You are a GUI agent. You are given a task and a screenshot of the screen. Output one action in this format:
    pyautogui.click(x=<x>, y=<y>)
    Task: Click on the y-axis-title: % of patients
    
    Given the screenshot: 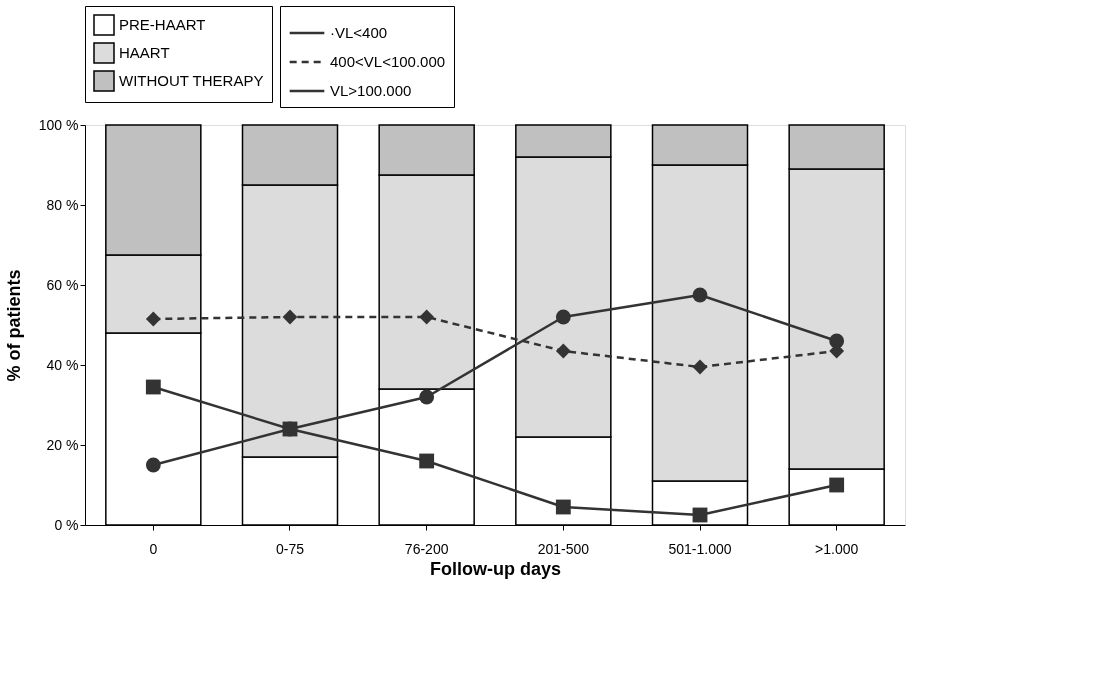 What is the action you would take?
    pyautogui.click(x=13, y=325)
    